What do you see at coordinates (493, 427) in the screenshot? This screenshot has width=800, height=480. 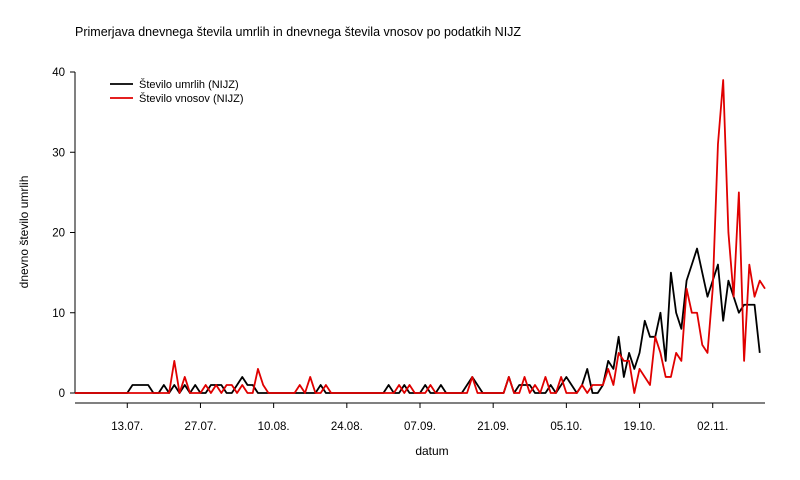 I see `x-tick-label: 21.09.` at bounding box center [493, 427].